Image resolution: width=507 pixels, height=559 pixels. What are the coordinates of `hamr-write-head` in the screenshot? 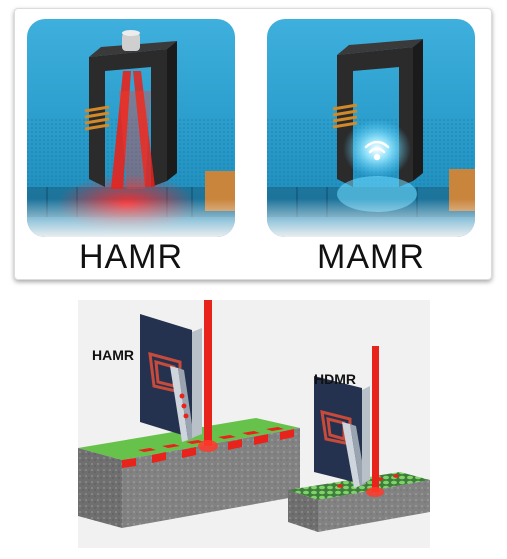 It's located at (133, 108).